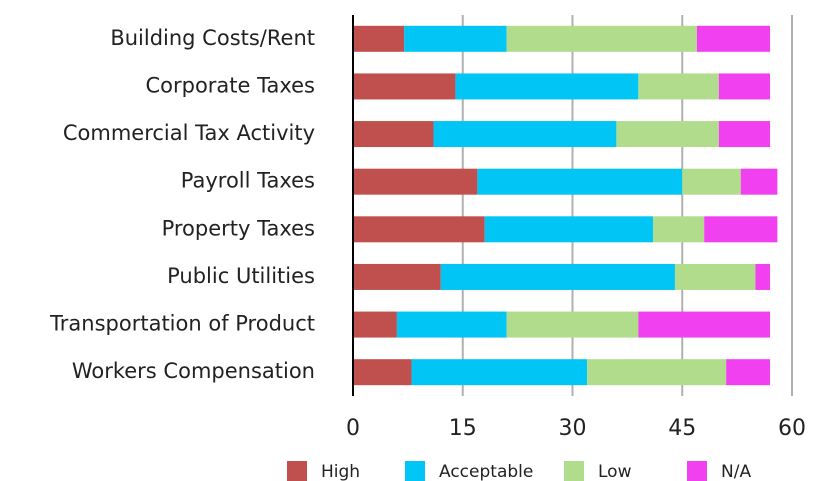 This screenshot has height=481, width=821. I want to click on x-tick-label: 30, so click(573, 428).